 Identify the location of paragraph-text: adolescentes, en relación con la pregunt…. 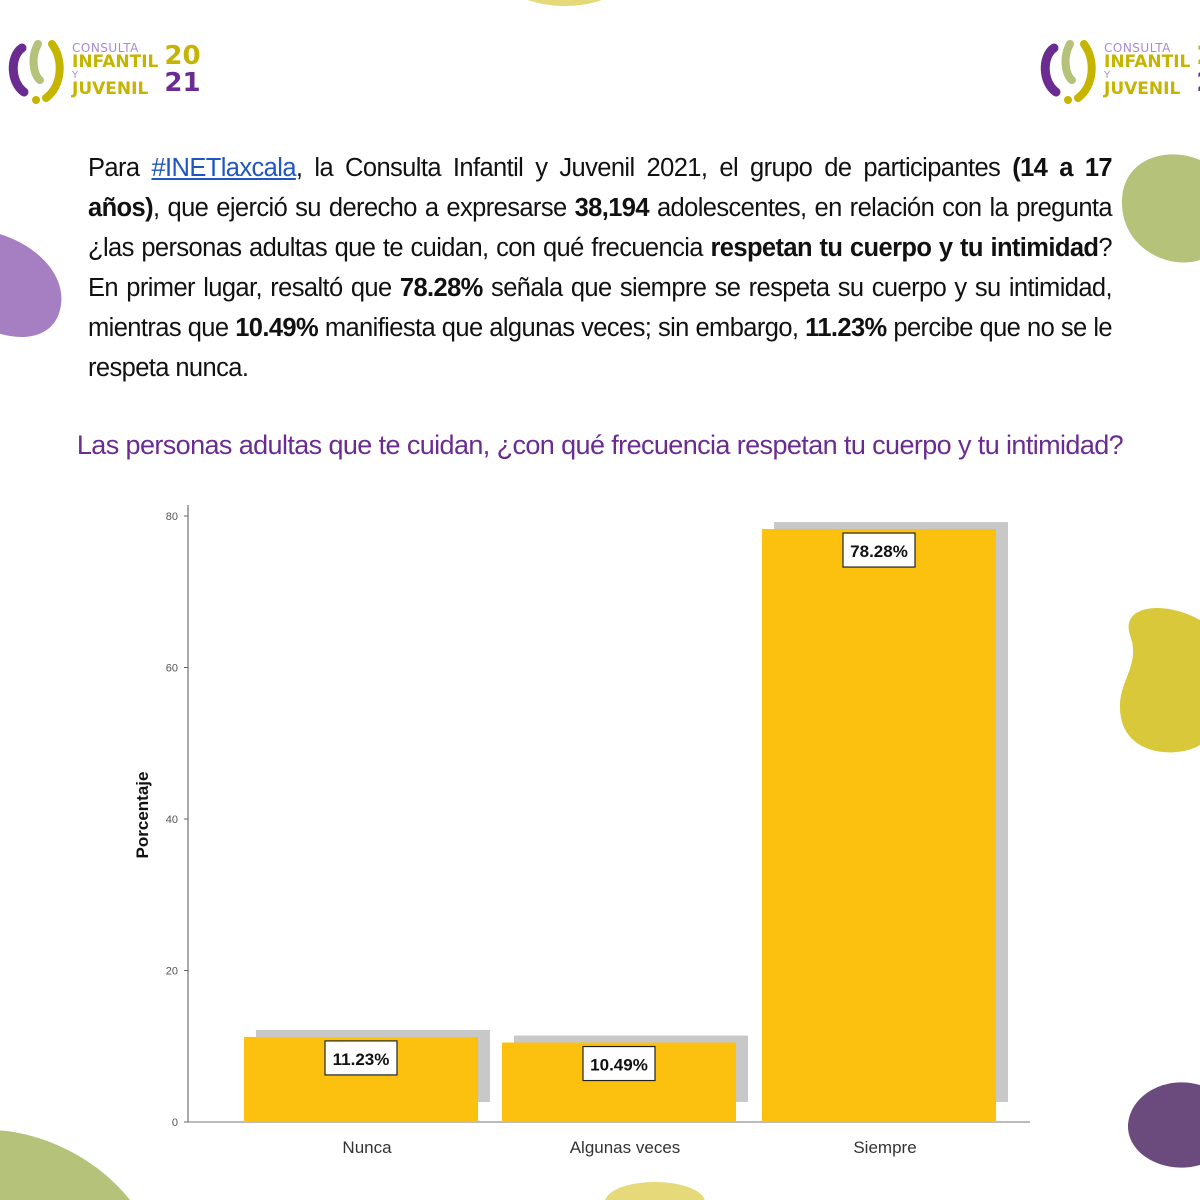
(600, 228).